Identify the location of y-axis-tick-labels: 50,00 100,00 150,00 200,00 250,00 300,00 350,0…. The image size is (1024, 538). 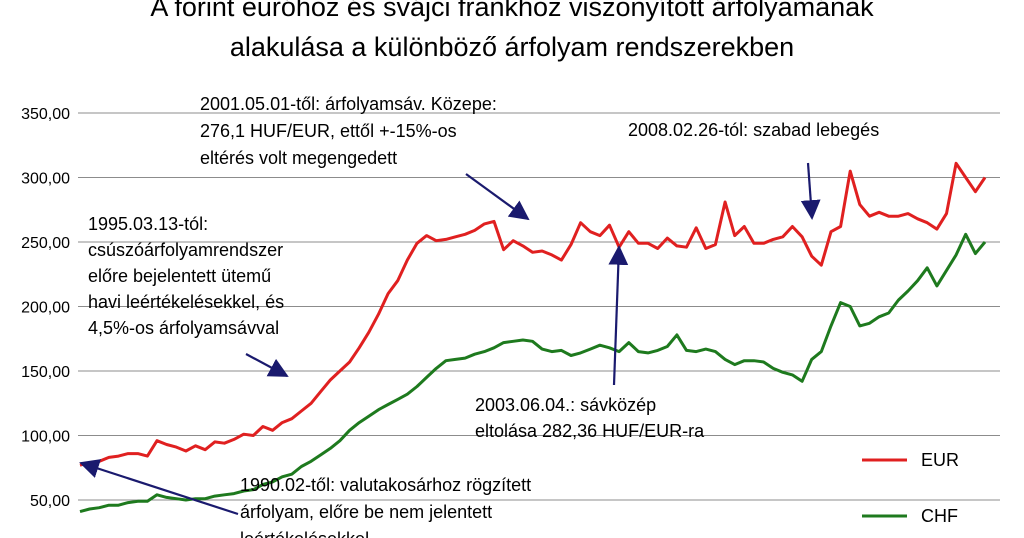
(45, 308).